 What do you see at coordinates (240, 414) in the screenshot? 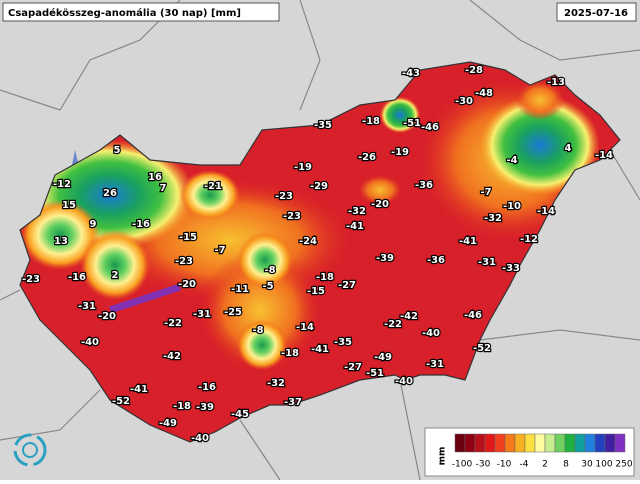
I see `station-value: -45` at bounding box center [240, 414].